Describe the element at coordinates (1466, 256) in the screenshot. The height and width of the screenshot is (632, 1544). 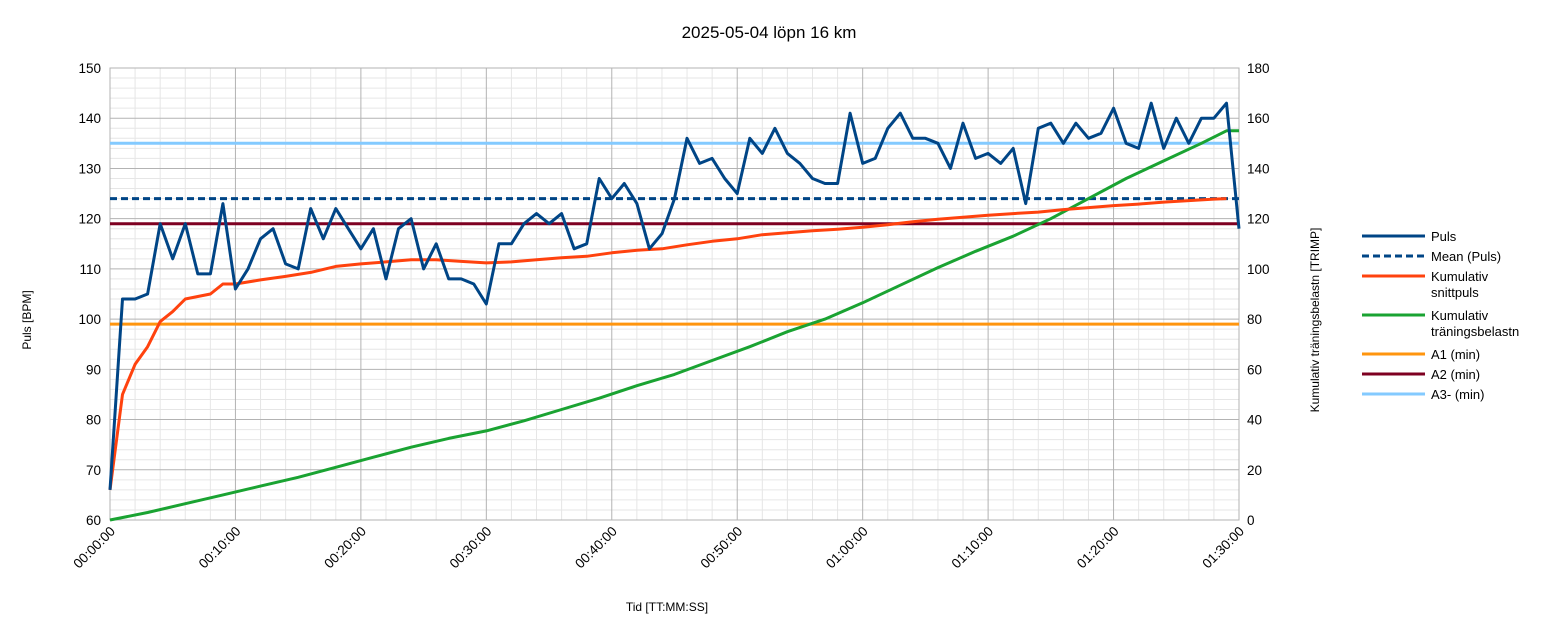
I see `legend-label: Mean (Puls)` at that location.